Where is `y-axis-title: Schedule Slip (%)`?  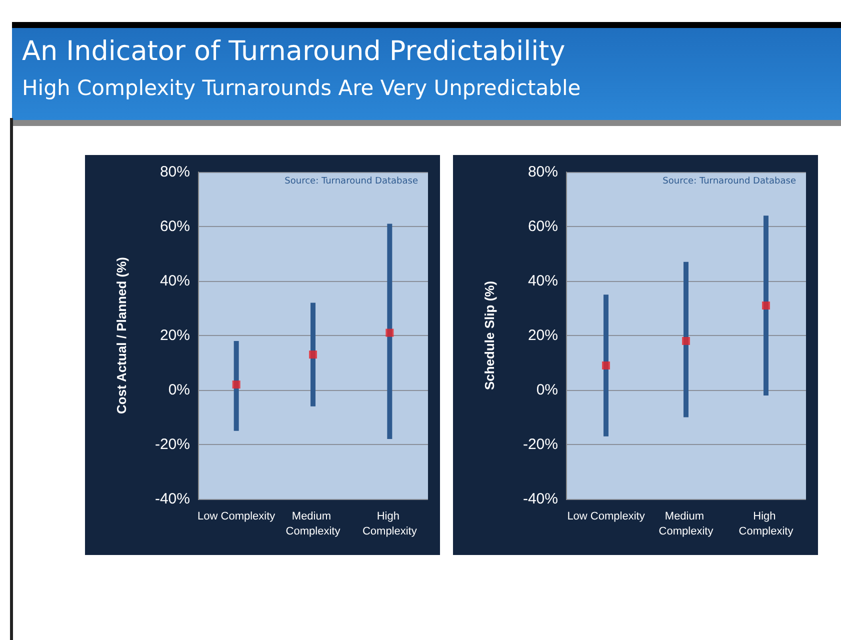
y-axis-title: Schedule Slip (%) is located at coordinates (489, 335).